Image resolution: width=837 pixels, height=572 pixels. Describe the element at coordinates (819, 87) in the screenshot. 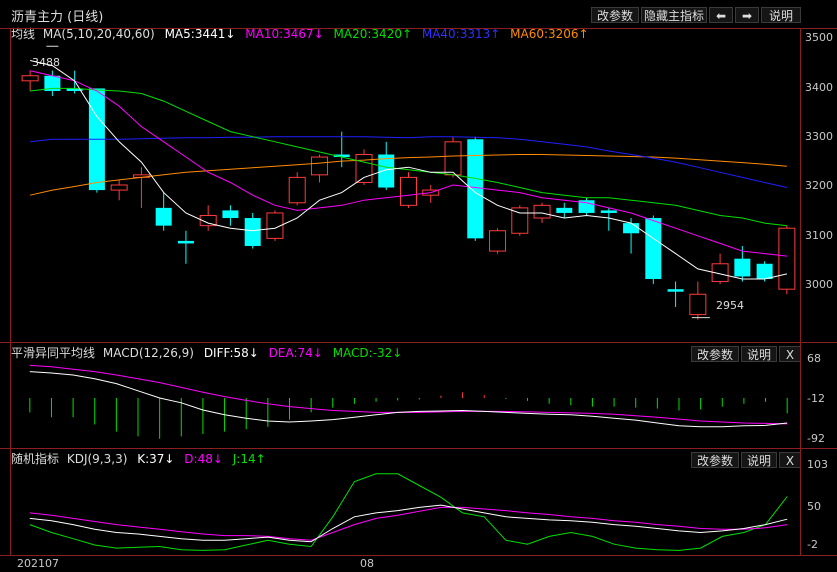

I see `price-tick: 3400` at that location.